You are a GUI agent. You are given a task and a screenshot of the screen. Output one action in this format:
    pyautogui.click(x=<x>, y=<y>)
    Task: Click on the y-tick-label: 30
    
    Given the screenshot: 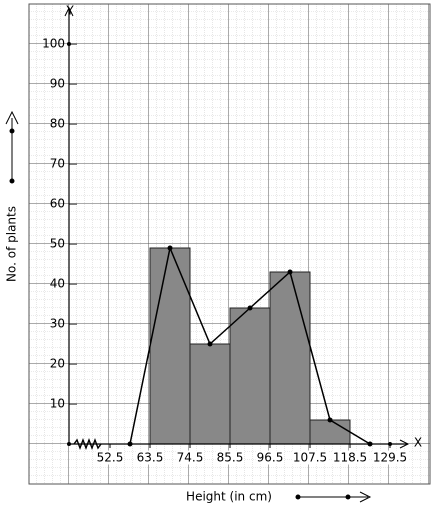 What is the action you would take?
    pyautogui.click(x=57, y=324)
    